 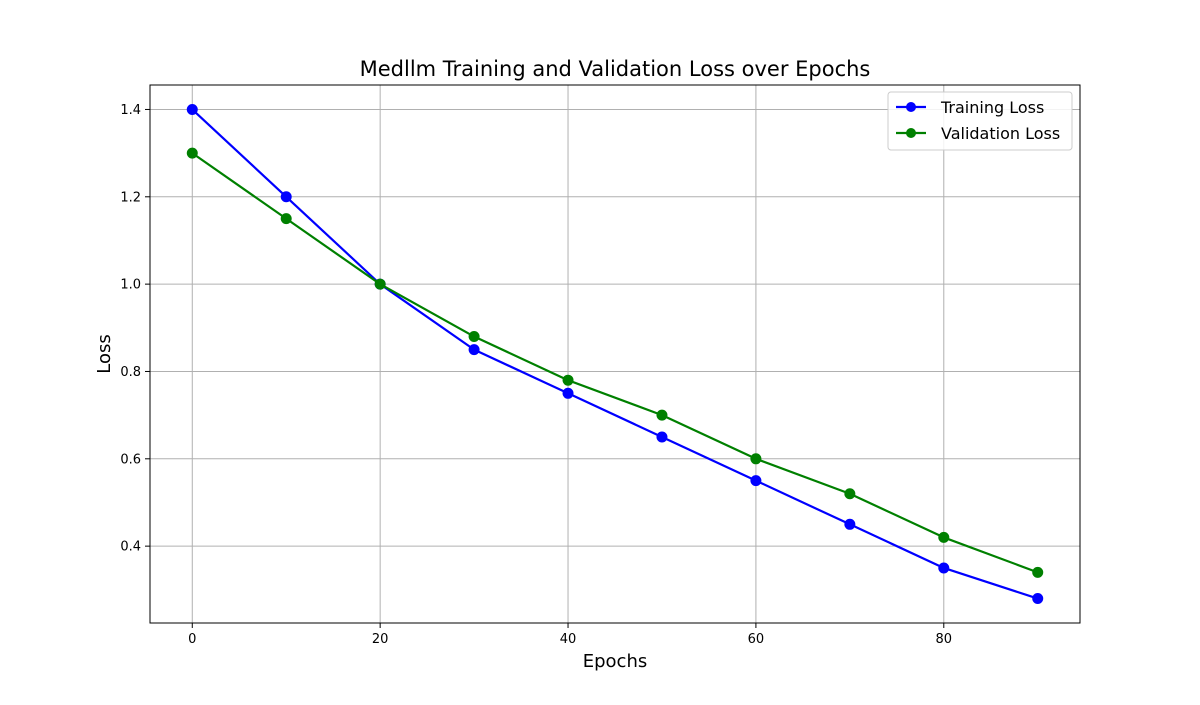 What do you see at coordinates (944, 639) in the screenshot?
I see `x-tick-label: 80` at bounding box center [944, 639].